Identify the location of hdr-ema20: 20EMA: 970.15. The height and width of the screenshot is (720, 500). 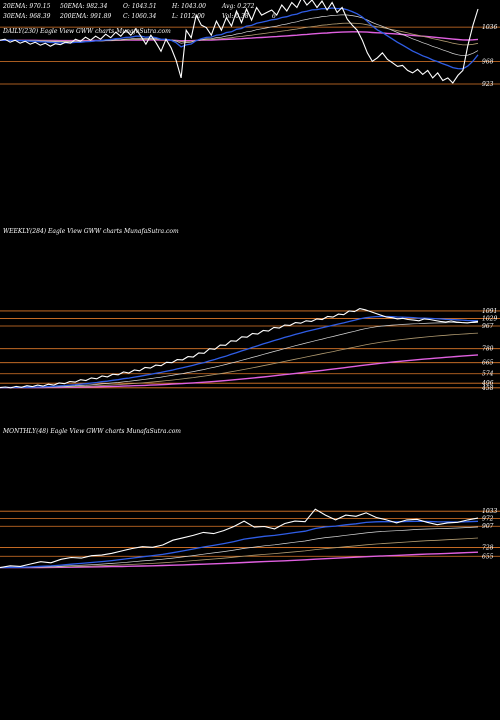
(26, 6).